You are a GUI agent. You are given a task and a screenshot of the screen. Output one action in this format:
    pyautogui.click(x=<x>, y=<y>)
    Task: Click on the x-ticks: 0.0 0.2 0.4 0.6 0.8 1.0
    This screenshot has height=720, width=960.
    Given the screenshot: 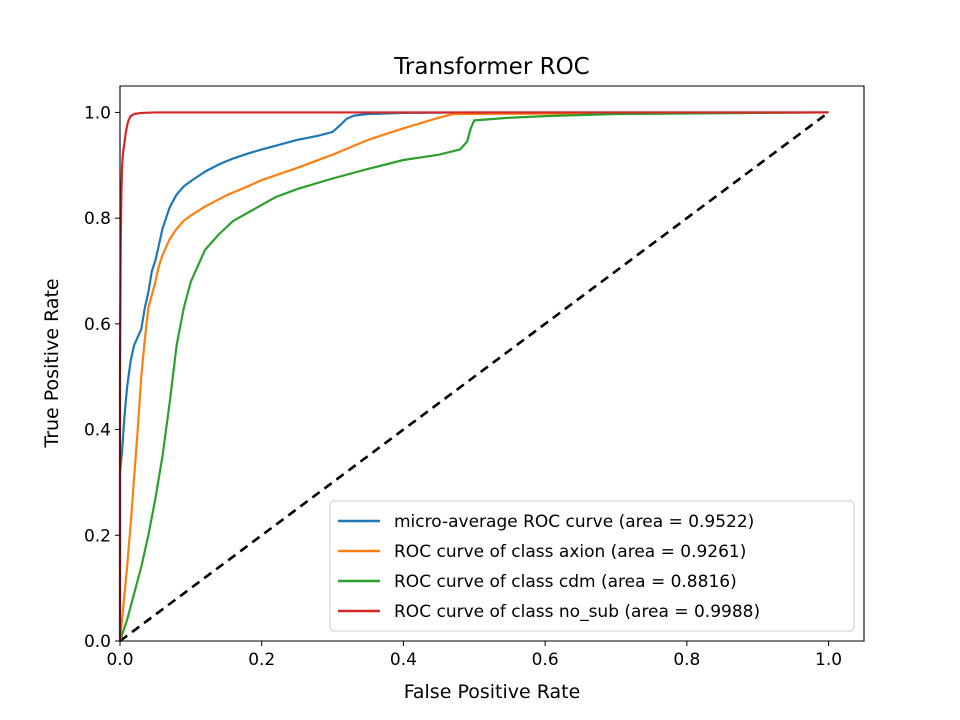 What is the action you would take?
    pyautogui.click(x=474, y=655)
    